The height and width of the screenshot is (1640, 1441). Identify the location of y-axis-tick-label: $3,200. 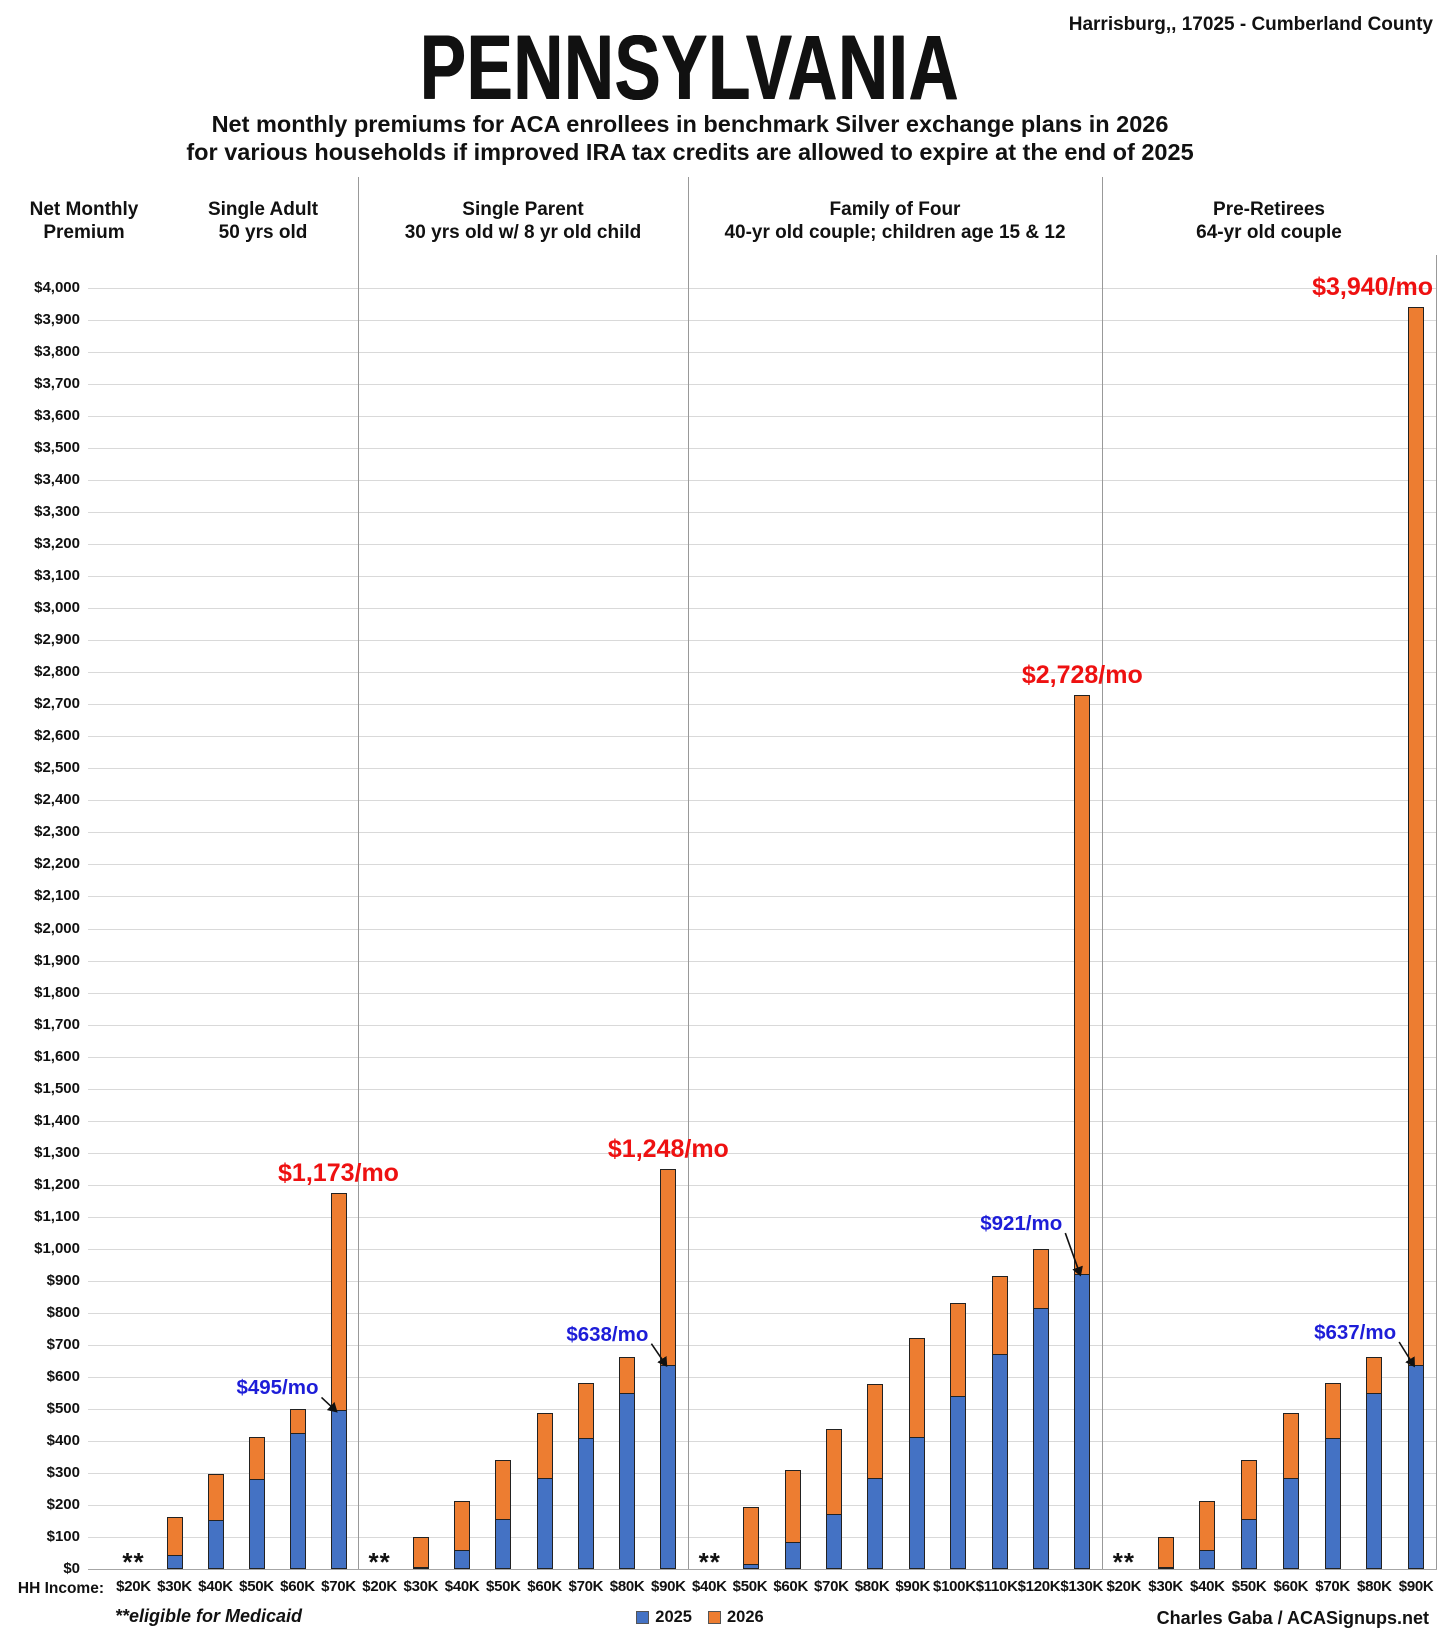
(57, 544).